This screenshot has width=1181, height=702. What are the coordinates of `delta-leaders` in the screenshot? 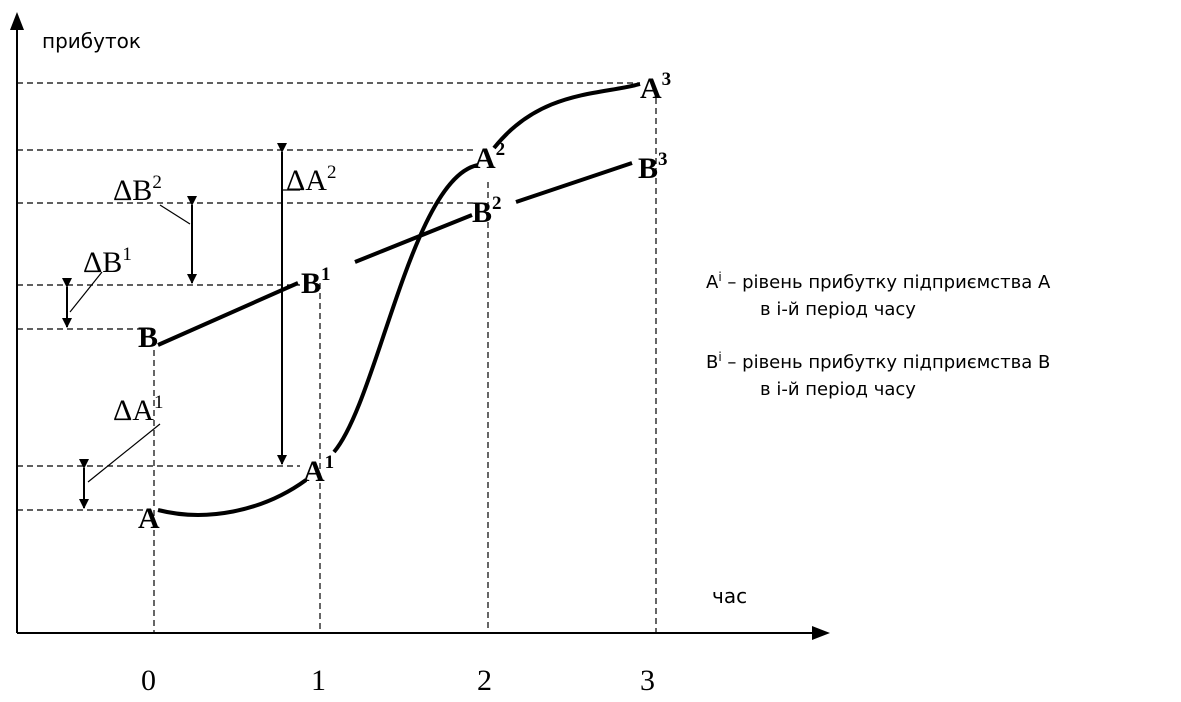 It's located at (184, 336).